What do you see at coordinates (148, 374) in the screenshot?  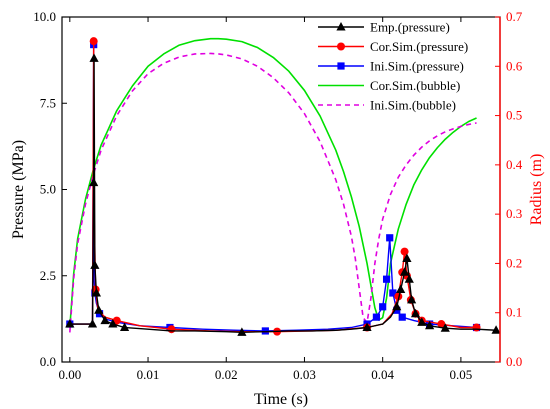 I see `x-tick-label: 0.01` at bounding box center [148, 374].